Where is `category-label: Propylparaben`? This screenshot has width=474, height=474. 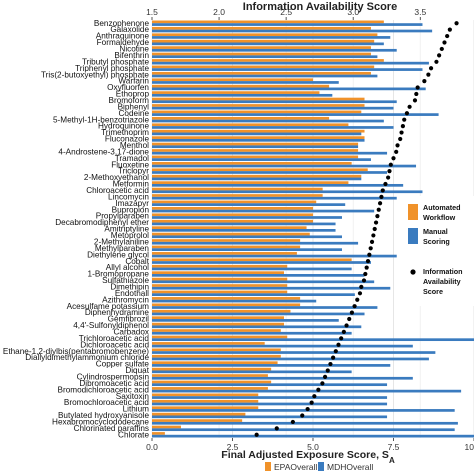
category-label: Propylparaben is located at coordinates (123, 216).